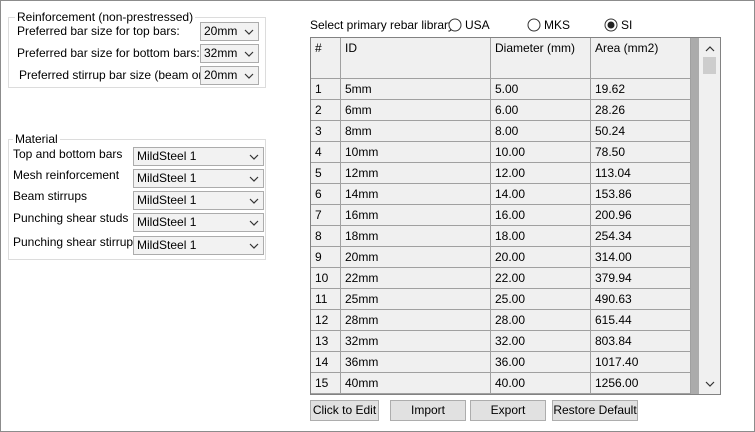 This screenshot has width=755, height=432. I want to click on grid-cell: 5, so click(326, 173).